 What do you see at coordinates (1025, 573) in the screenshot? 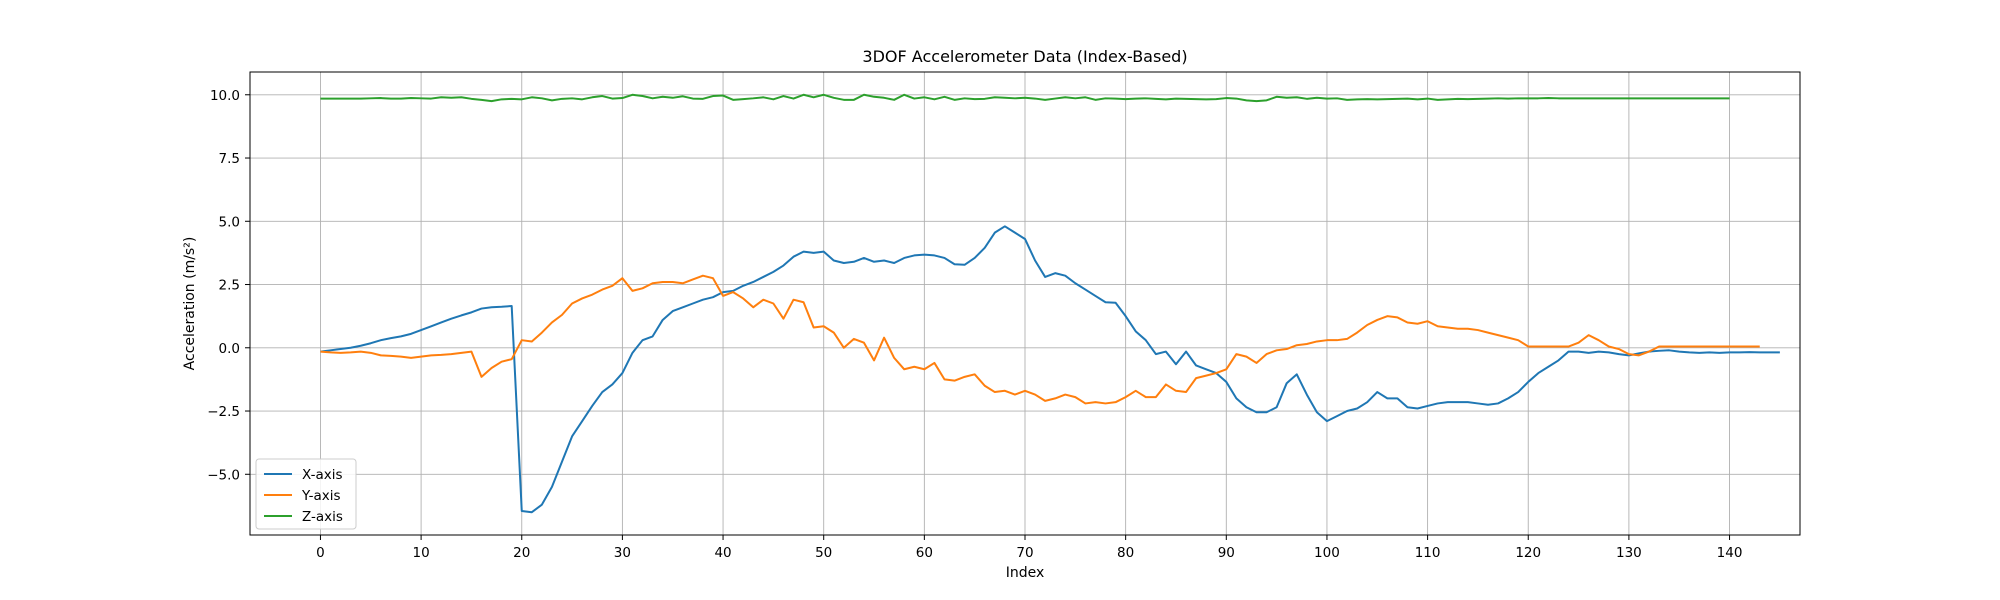
I see `x-axis-title: Index` at bounding box center [1025, 573].